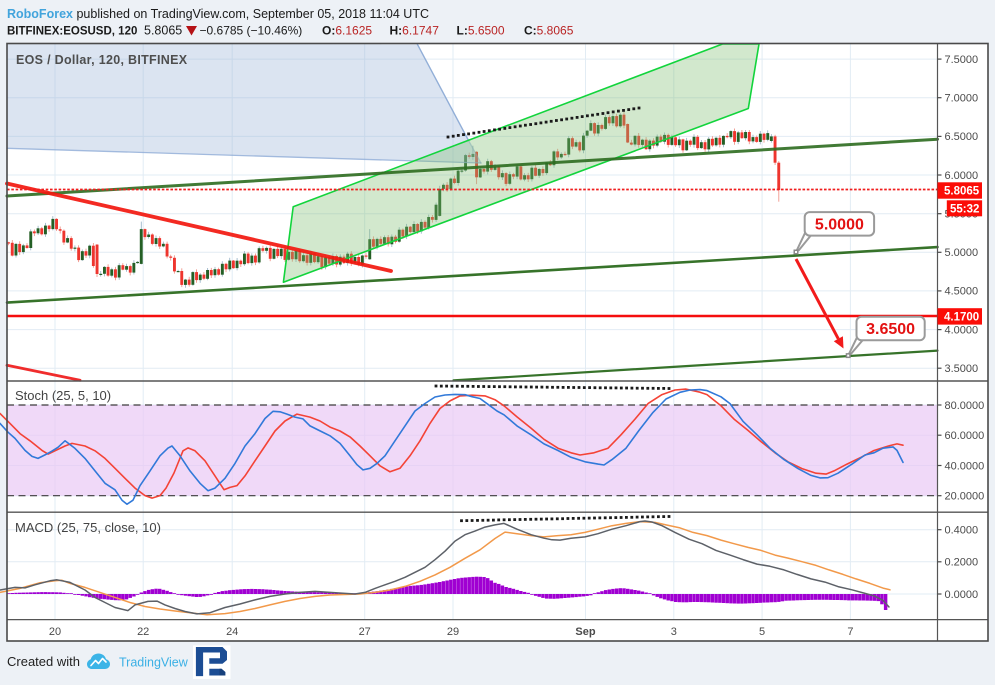 Image resolution: width=995 pixels, height=685 pixels. Describe the element at coordinates (962, 369) in the screenshot. I see `svg-text: 3.5000` at that location.